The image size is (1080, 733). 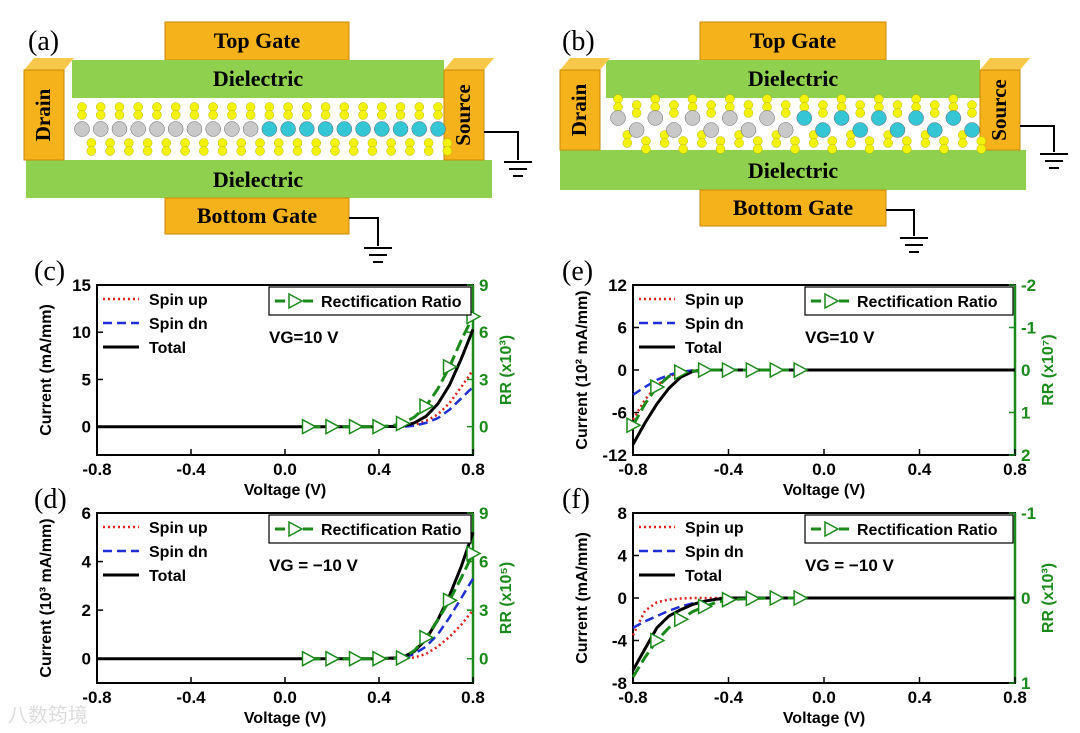 I want to click on y2-axis-label: RR (x10³), so click(x=1048, y=598).